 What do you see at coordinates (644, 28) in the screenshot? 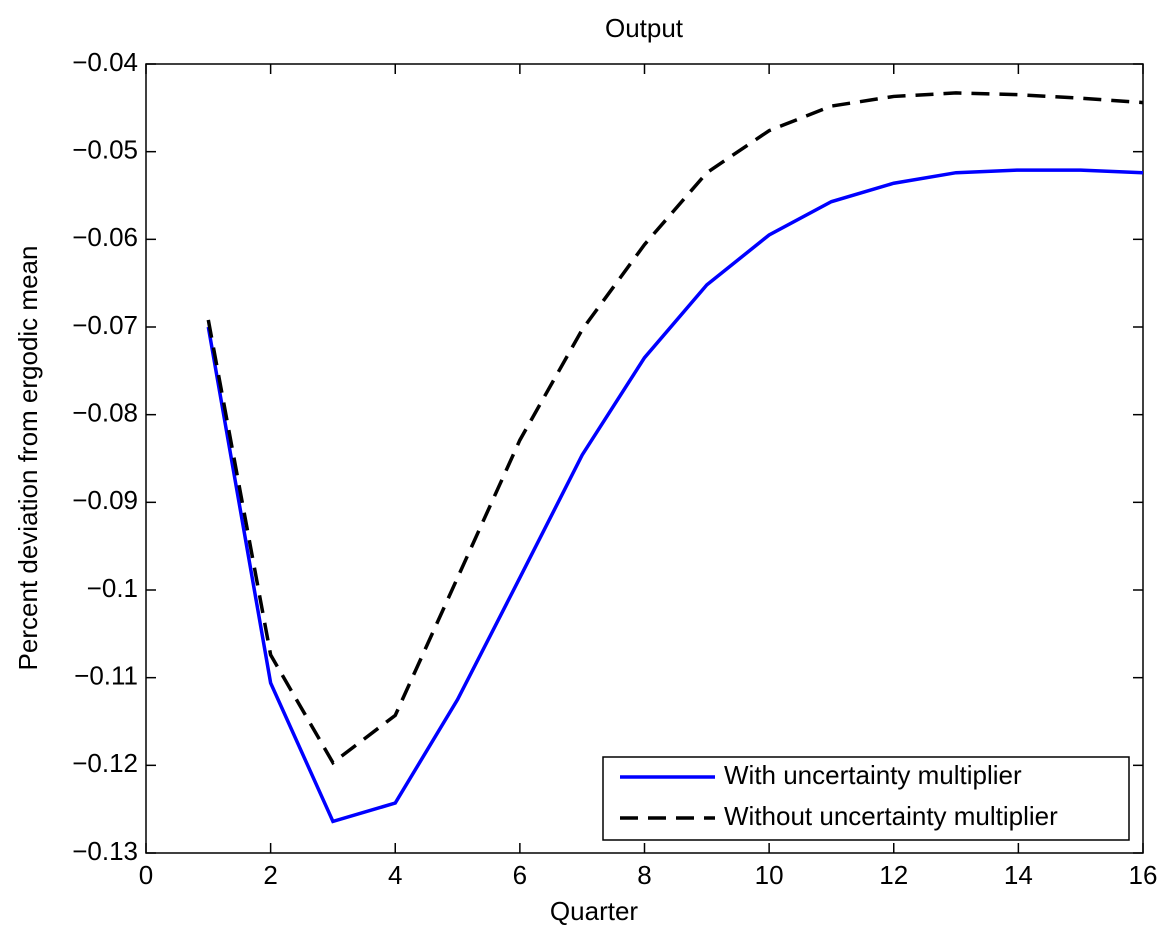
I see `chart-title: Output` at bounding box center [644, 28].